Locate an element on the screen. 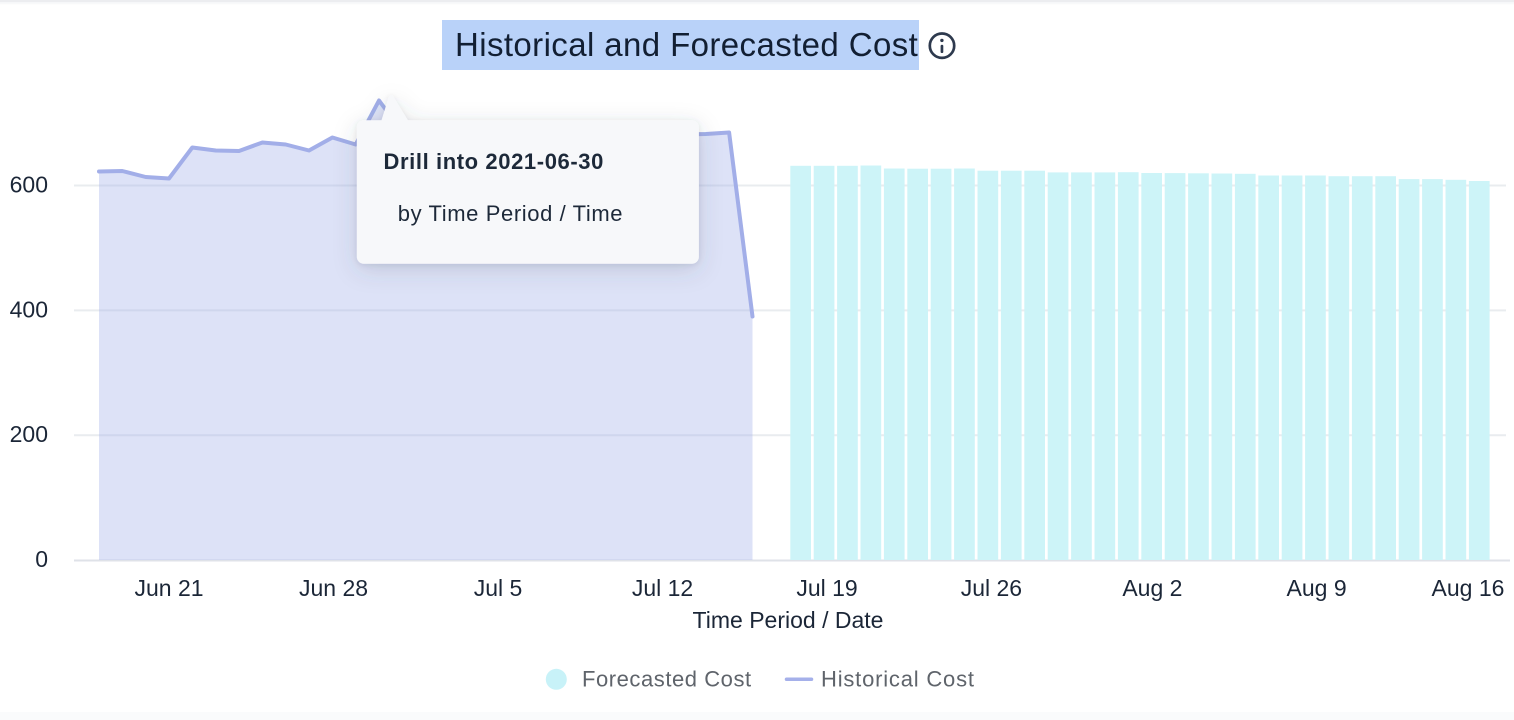  svg-text: Jul 5 is located at coordinates (498, 588).